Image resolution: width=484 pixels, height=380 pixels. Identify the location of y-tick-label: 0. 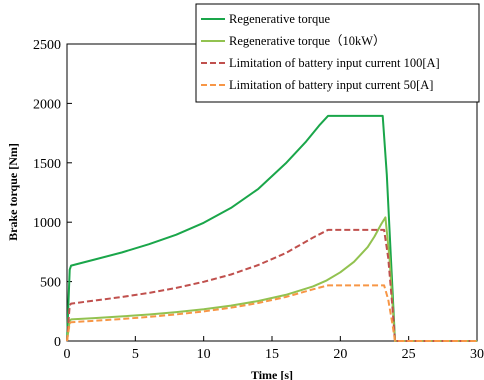
(57, 342).